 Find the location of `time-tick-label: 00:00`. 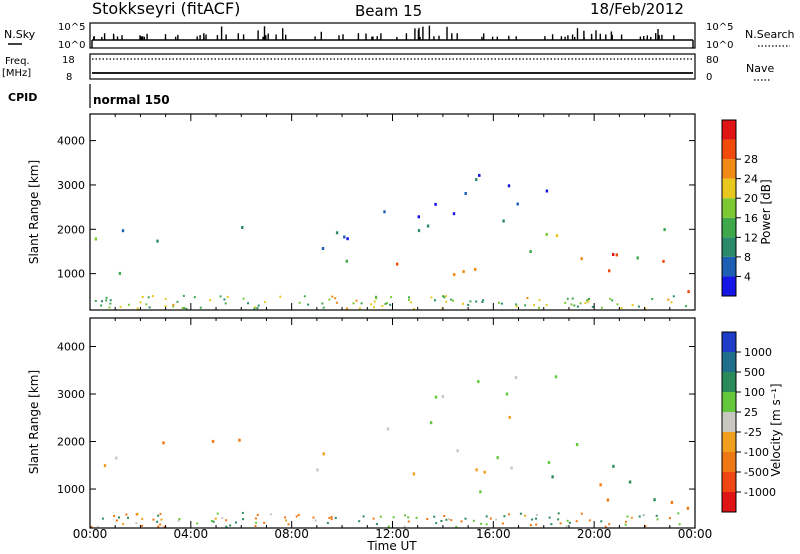

time-tick-label: 00:00 is located at coordinates (695, 534).